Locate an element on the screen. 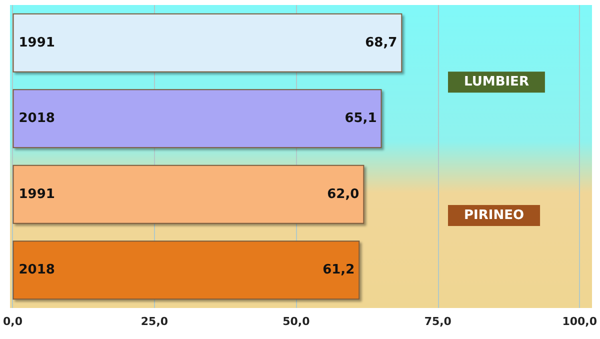  x-tick-label: 75,0 is located at coordinates (438, 321).